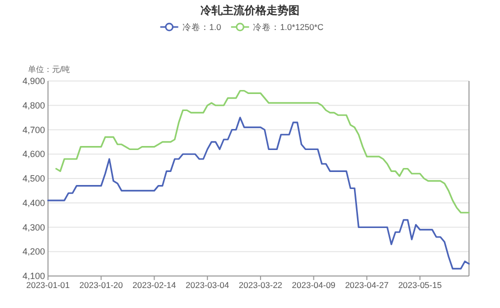 This screenshot has width=500, height=308. What do you see at coordinates (154, 285) in the screenshot?
I see `x-tick-label: 2023-02-14` at bounding box center [154, 285].